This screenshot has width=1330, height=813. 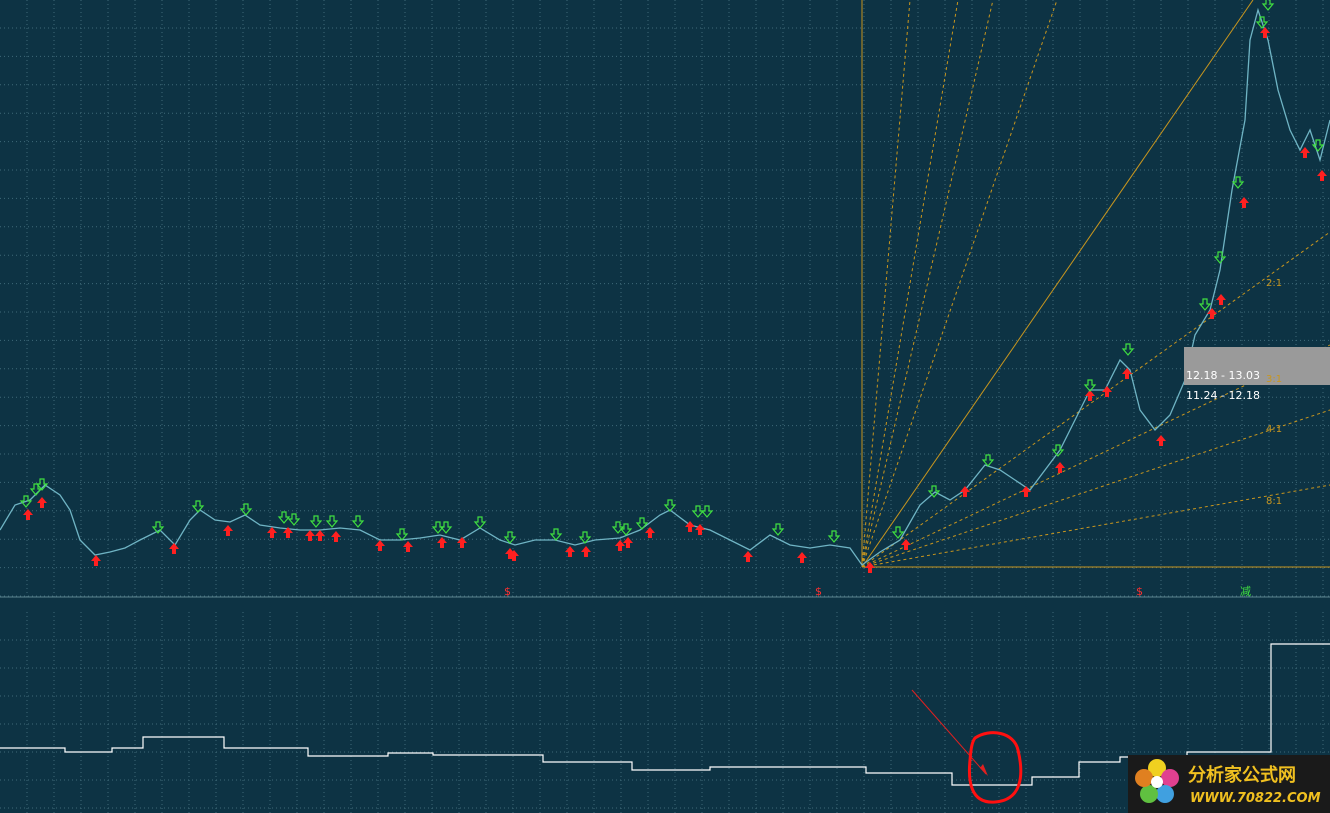 What do you see at coordinates (1245, 591) in the screenshot?
I see `marker: 减` at bounding box center [1245, 591].